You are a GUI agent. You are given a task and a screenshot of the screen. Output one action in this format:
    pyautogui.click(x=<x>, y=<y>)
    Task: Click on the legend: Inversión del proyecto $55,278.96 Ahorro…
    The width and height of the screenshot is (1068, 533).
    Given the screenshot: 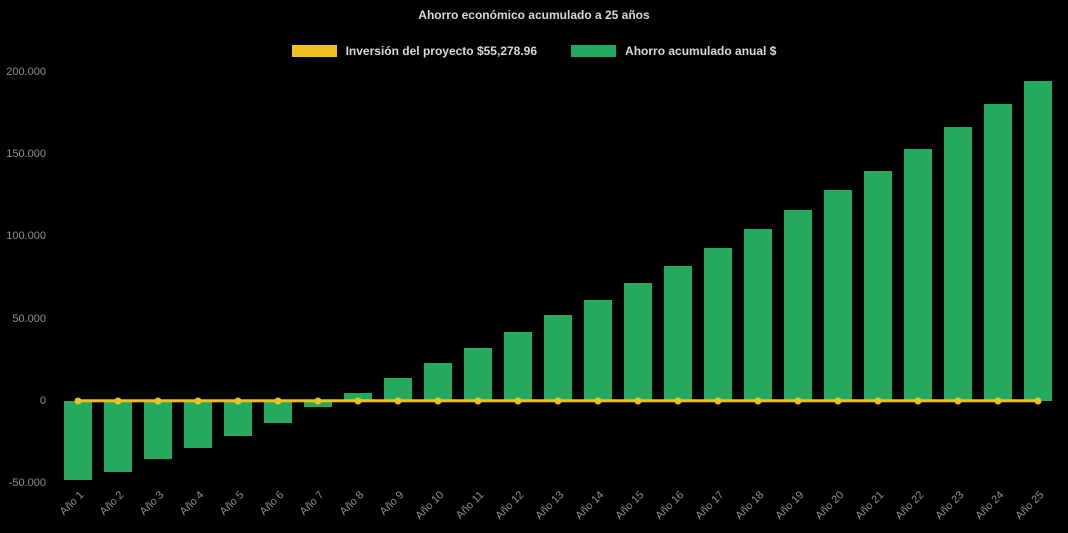 What is the action you would take?
    pyautogui.click(x=534, y=51)
    